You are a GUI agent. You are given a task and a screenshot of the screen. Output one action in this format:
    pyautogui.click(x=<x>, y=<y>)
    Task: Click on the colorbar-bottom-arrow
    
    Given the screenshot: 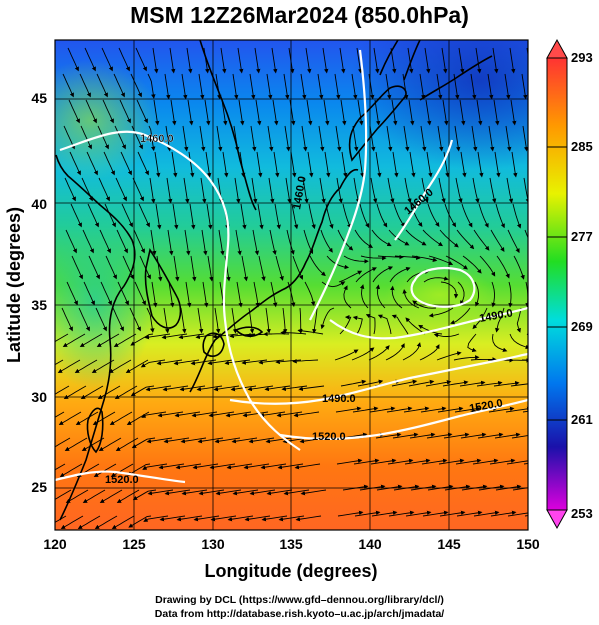 What is the action you would take?
    pyautogui.click(x=557, y=519)
    